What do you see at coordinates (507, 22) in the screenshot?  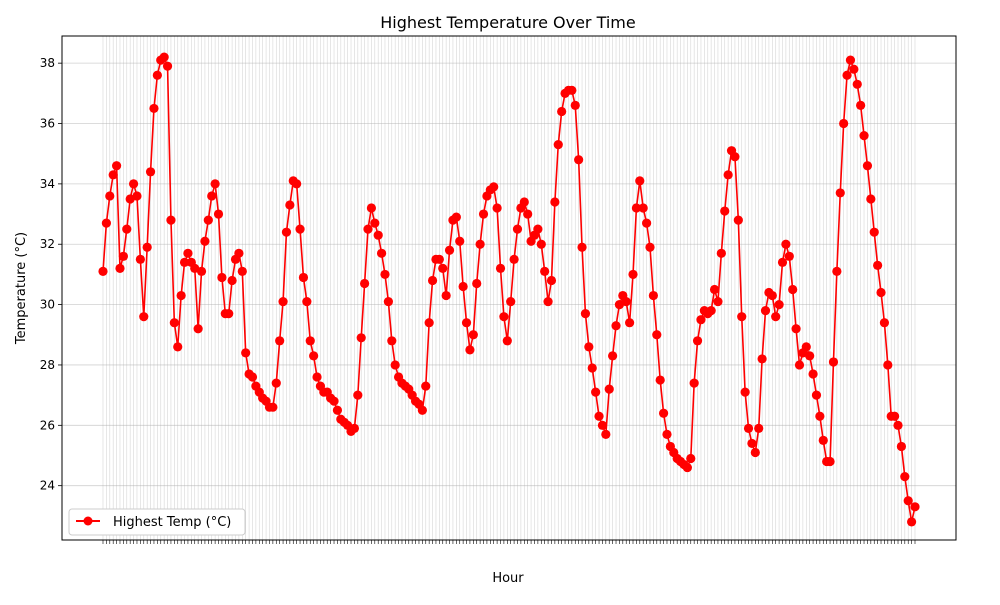 I see `chart-title: Highest Temperature Over Time` at bounding box center [507, 22].